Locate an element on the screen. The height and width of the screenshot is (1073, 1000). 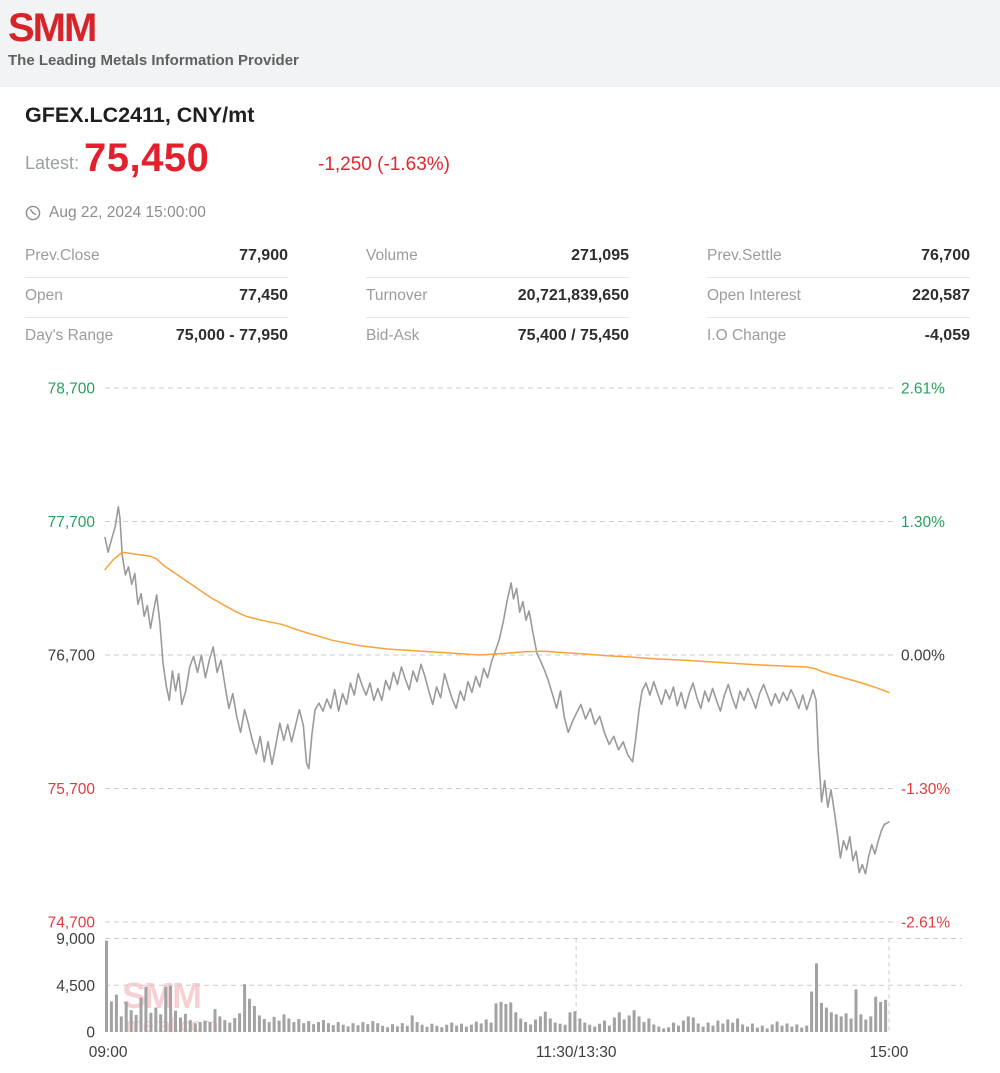
y-axis-left-label: 76,700 is located at coordinates (72, 656).